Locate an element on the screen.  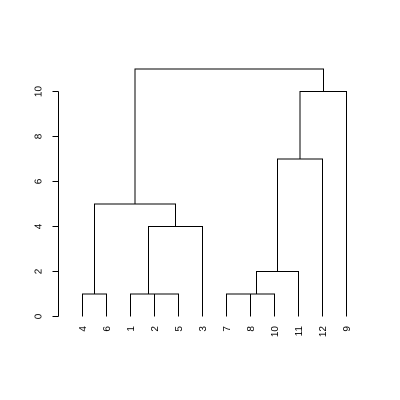
y-tick-label: 2 is located at coordinates (39, 271).